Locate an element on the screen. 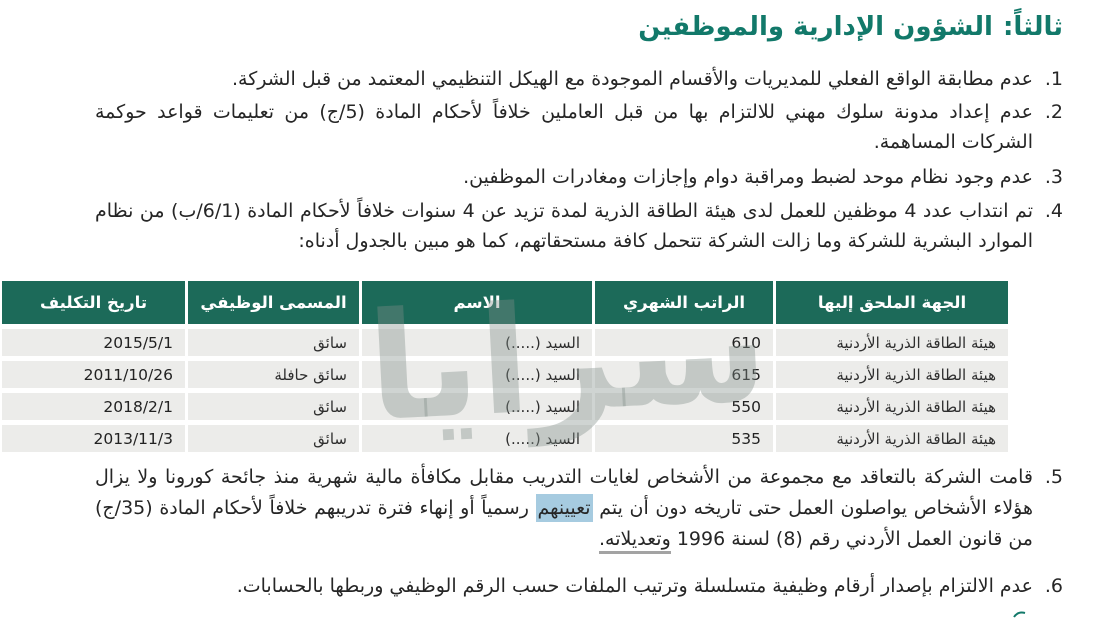 Image resolution: width=1105 pixels, height=623 pixels. diacritic-mark-icon is located at coordinates (1019, 614).